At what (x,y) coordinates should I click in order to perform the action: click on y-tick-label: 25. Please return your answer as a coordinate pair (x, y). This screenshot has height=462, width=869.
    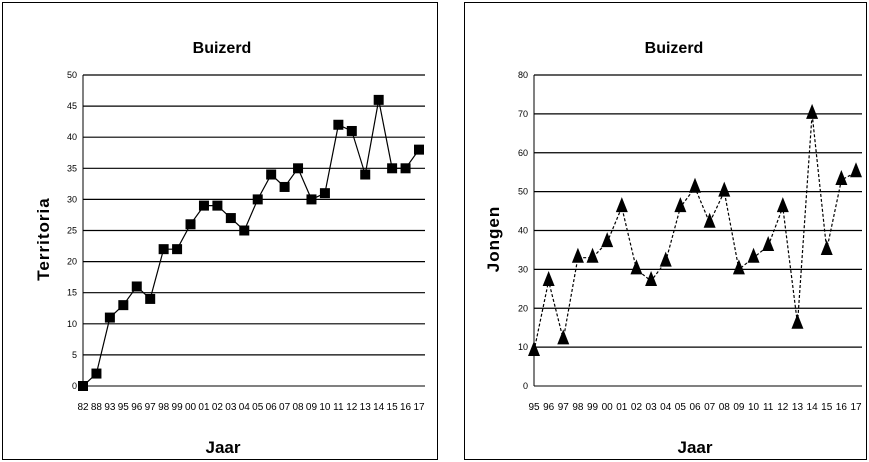
    Looking at the image, I should click on (72, 231).